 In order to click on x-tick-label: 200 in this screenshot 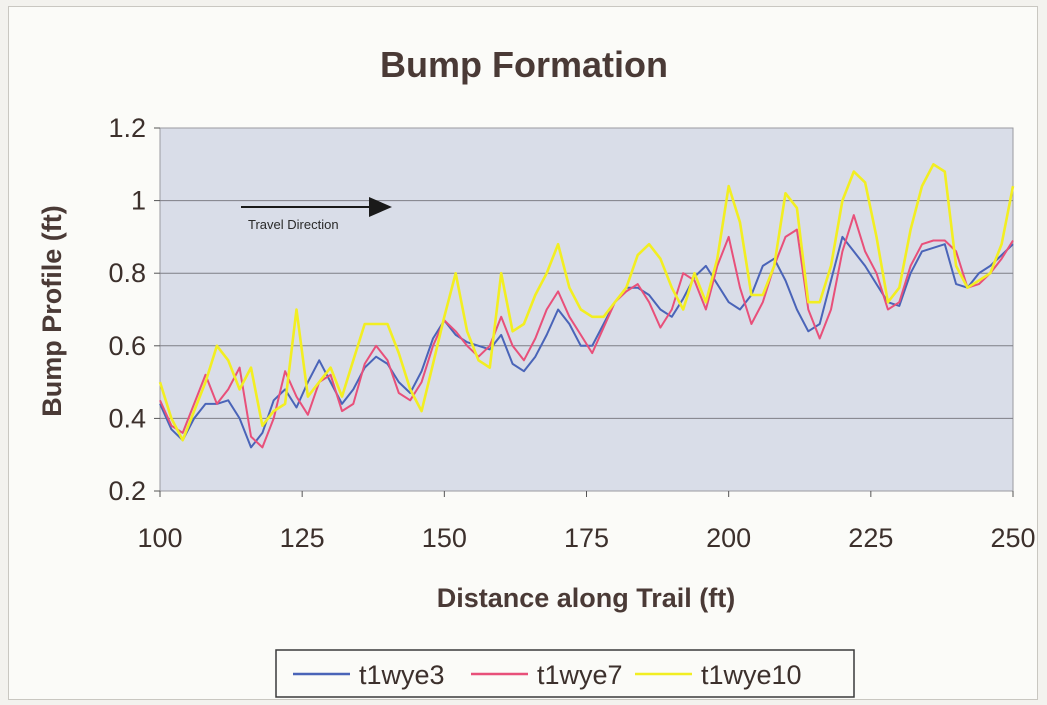, I will do `click(728, 538)`.